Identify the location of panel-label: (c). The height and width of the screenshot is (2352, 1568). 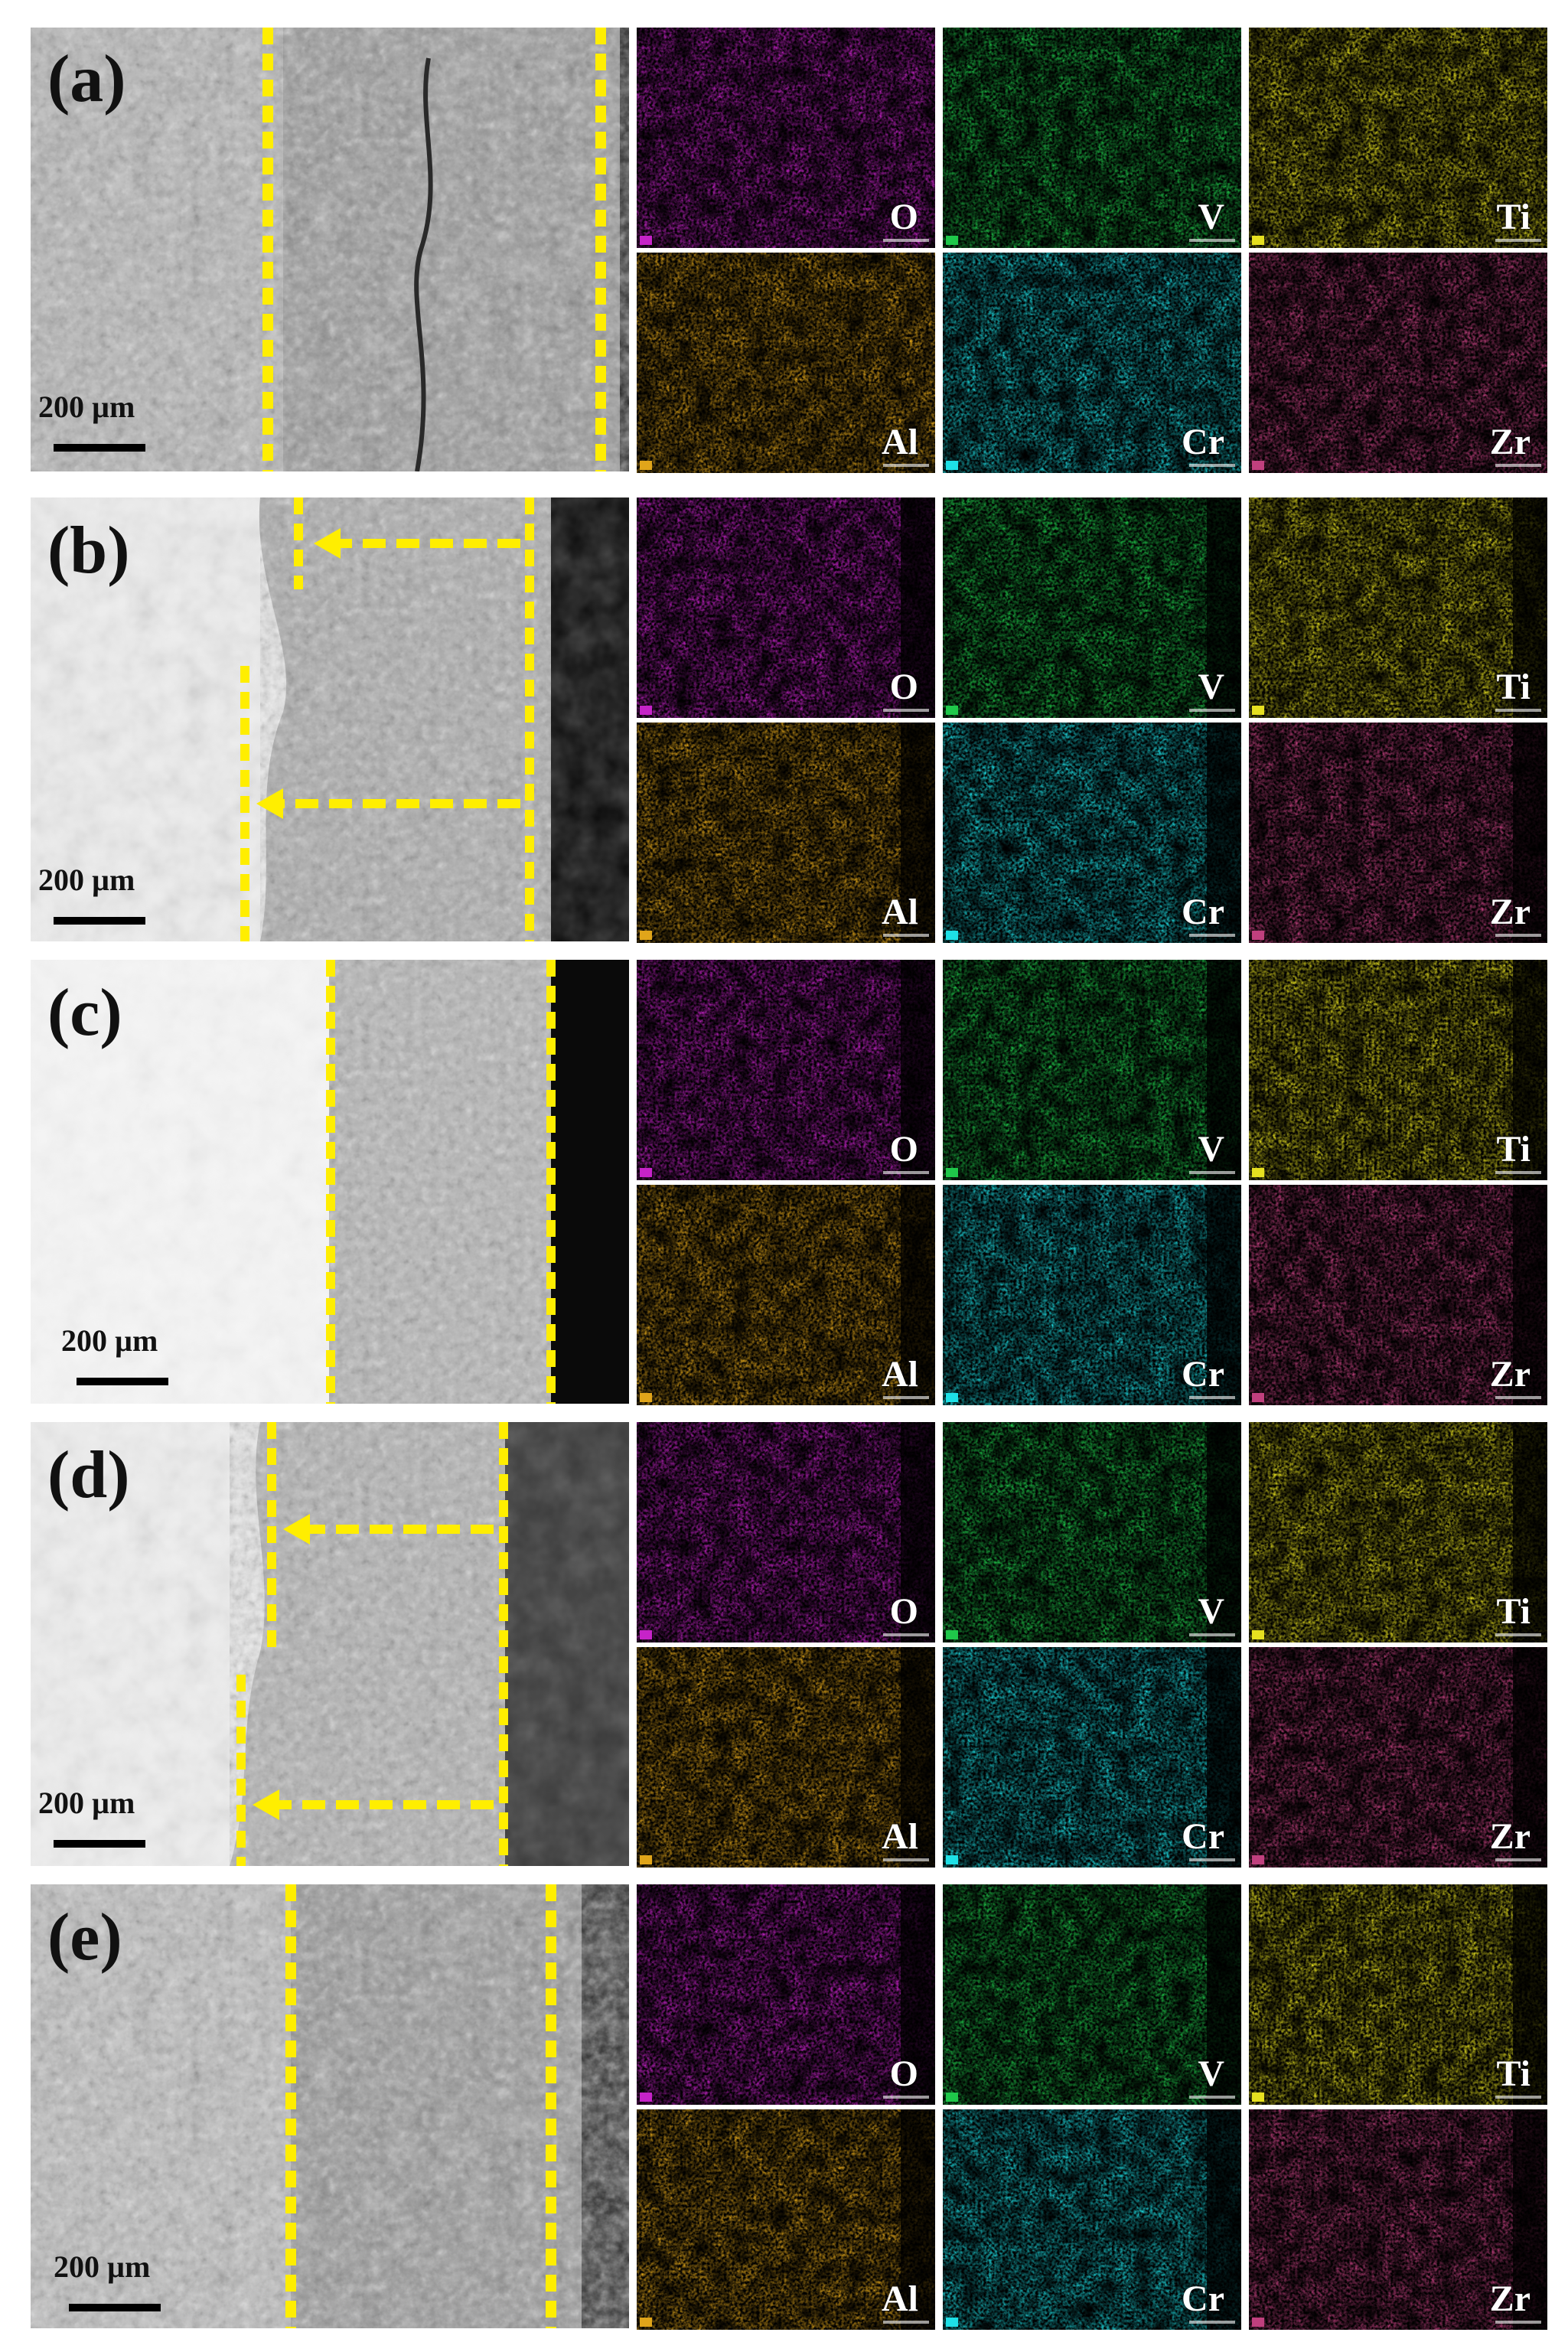
(84, 1013).